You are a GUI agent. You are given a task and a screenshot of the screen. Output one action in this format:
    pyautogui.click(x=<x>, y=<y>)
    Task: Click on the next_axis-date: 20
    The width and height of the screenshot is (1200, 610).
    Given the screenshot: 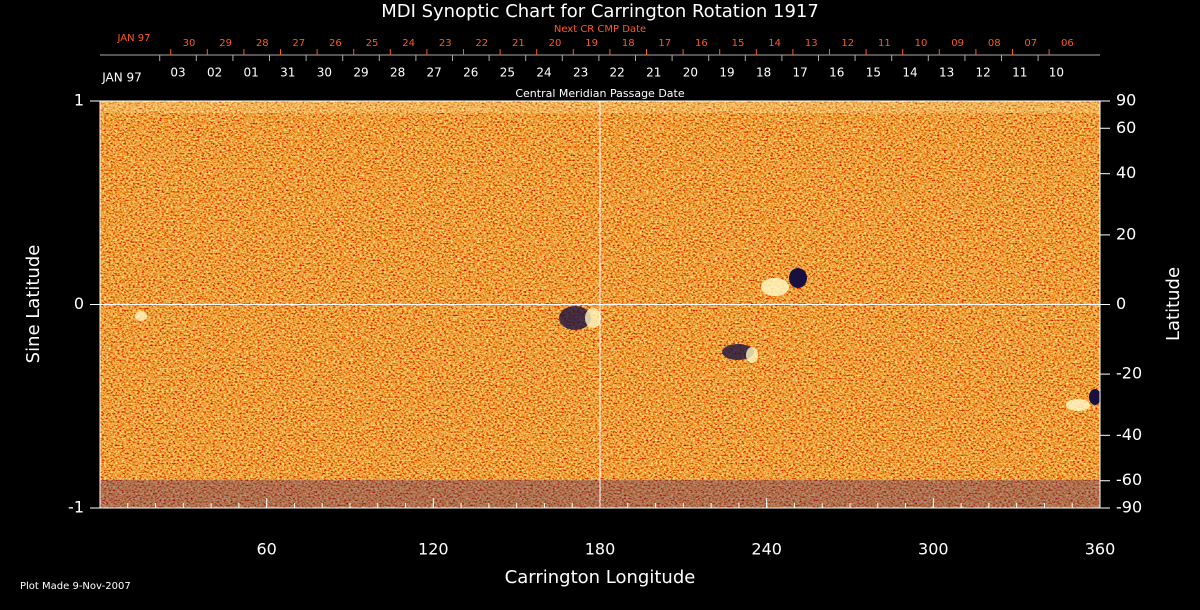 What is the action you would take?
    pyautogui.click(x=555, y=43)
    